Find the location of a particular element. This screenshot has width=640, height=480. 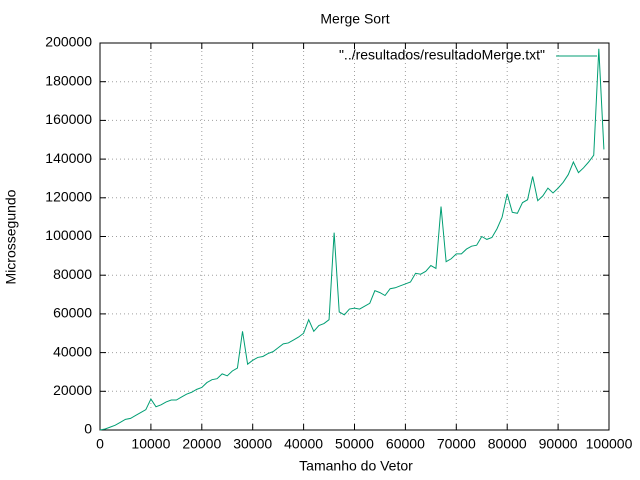

x-tick-label: 100000 is located at coordinates (609, 444).